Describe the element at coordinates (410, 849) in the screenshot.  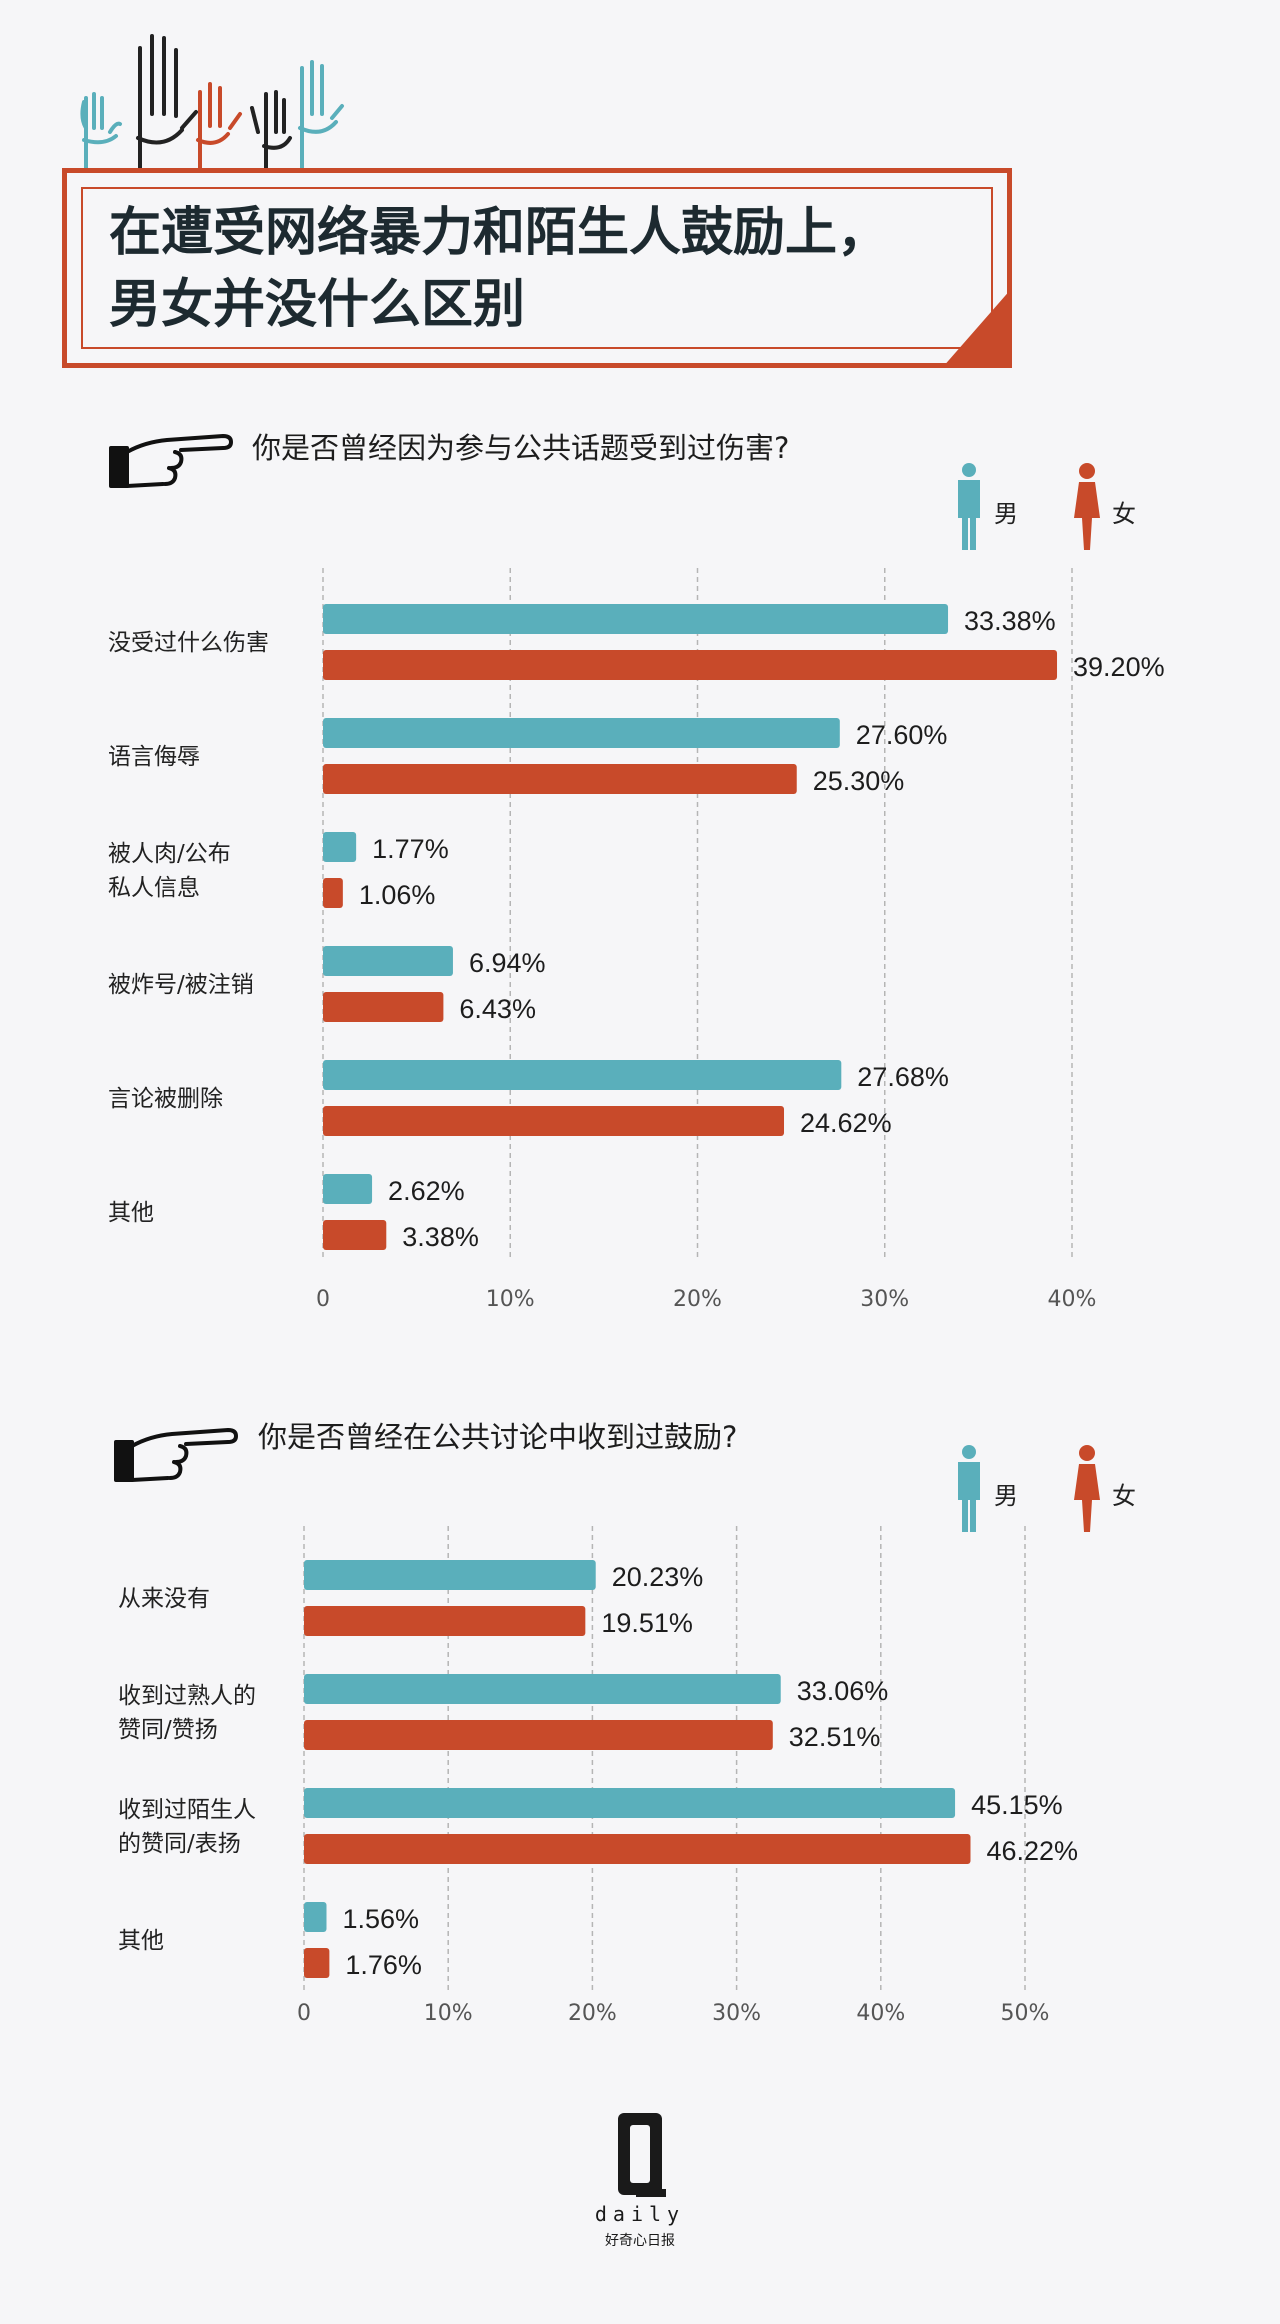
I see `data-label: 1.77%` at that location.